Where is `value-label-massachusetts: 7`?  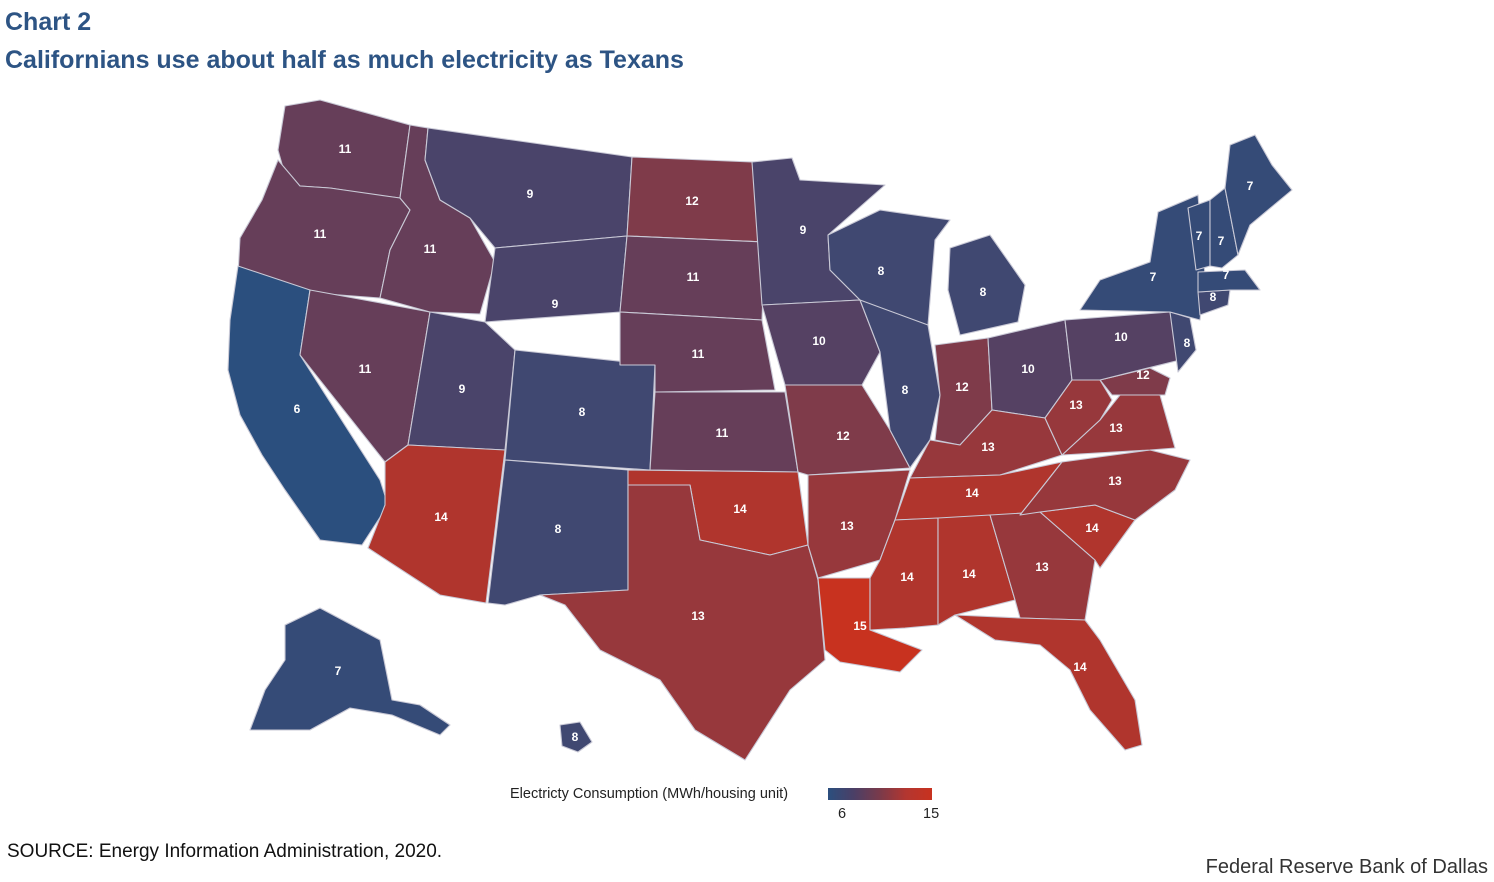 value-label-massachusetts: 7 is located at coordinates (1226, 275).